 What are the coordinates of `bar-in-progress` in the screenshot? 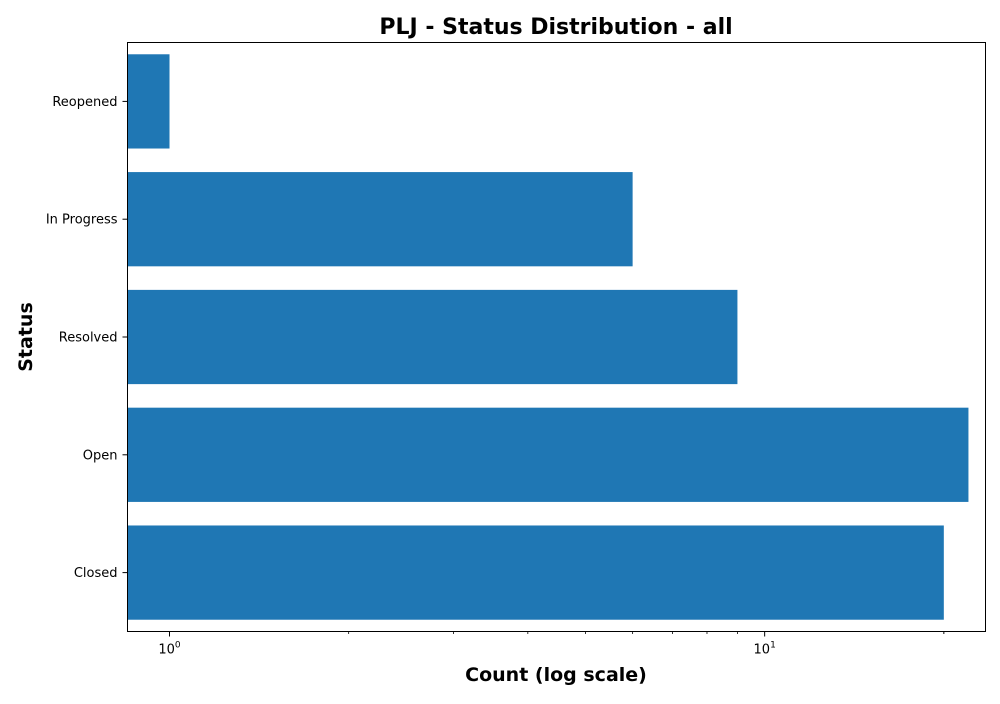 It's located at (380, 219).